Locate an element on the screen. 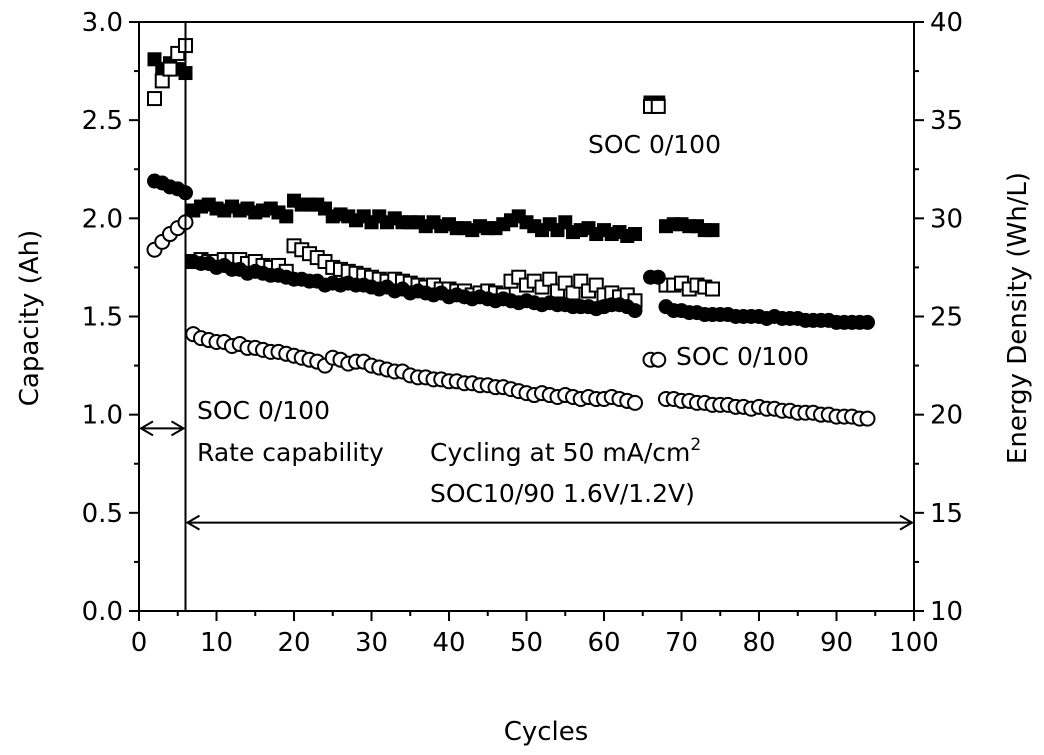  y-tick-label-right: 25 is located at coordinates (946, 318).